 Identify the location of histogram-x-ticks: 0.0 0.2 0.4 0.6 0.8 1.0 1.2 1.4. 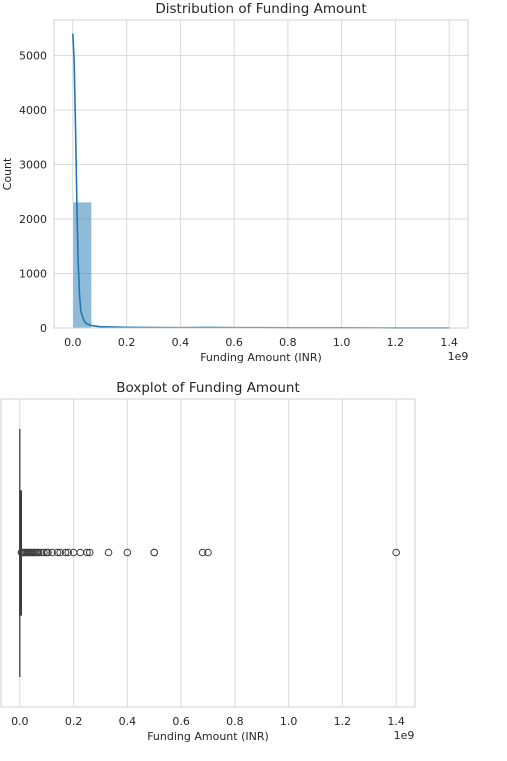
(261, 342).